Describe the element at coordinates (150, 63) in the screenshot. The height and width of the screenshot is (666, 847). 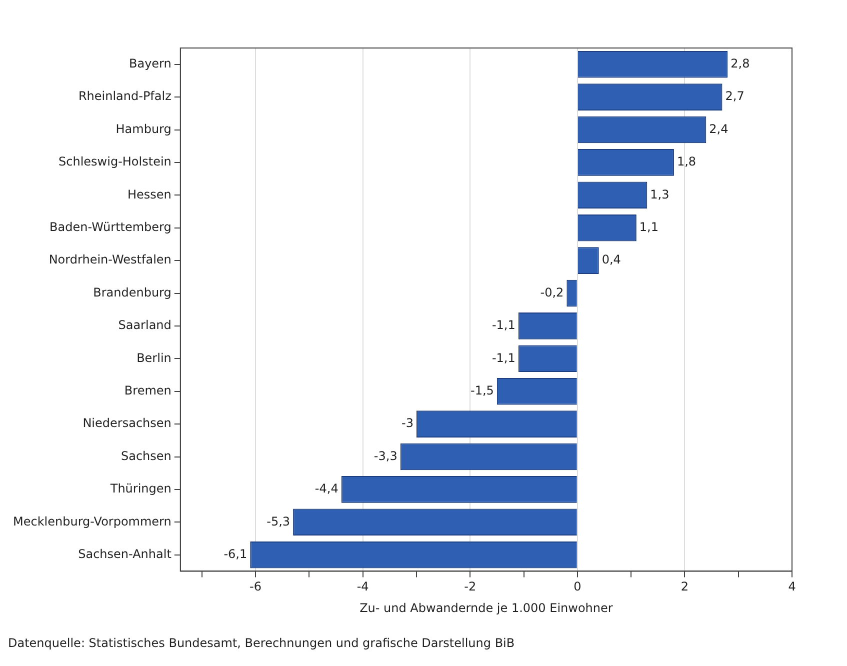
I see `y-tick-label: Bayern` at that location.